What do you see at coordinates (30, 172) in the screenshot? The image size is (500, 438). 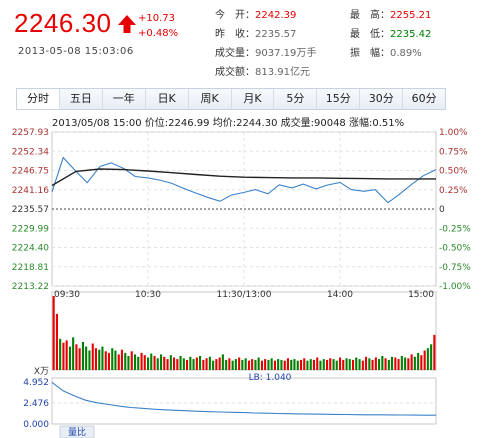 I see `y-tick-label: 2246.75` at bounding box center [30, 172].